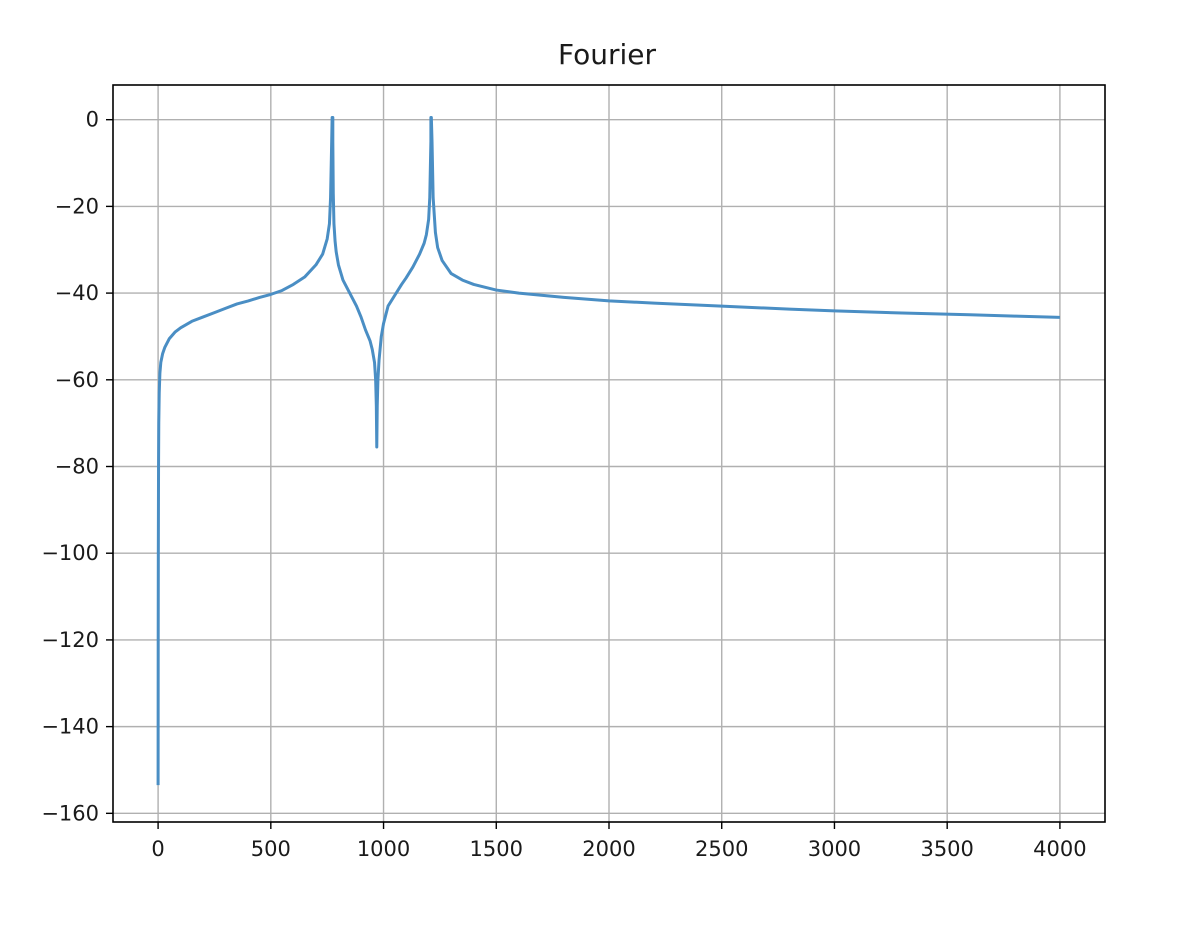 This screenshot has height=930, width=1184. What do you see at coordinates (271, 849) in the screenshot?
I see `x-tick-label: 500` at bounding box center [271, 849].